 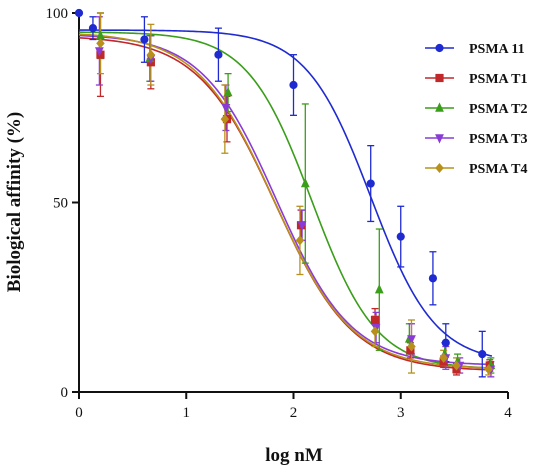 I want to click on y-axis-title: Biological affinity (%), so click(x=14, y=202).